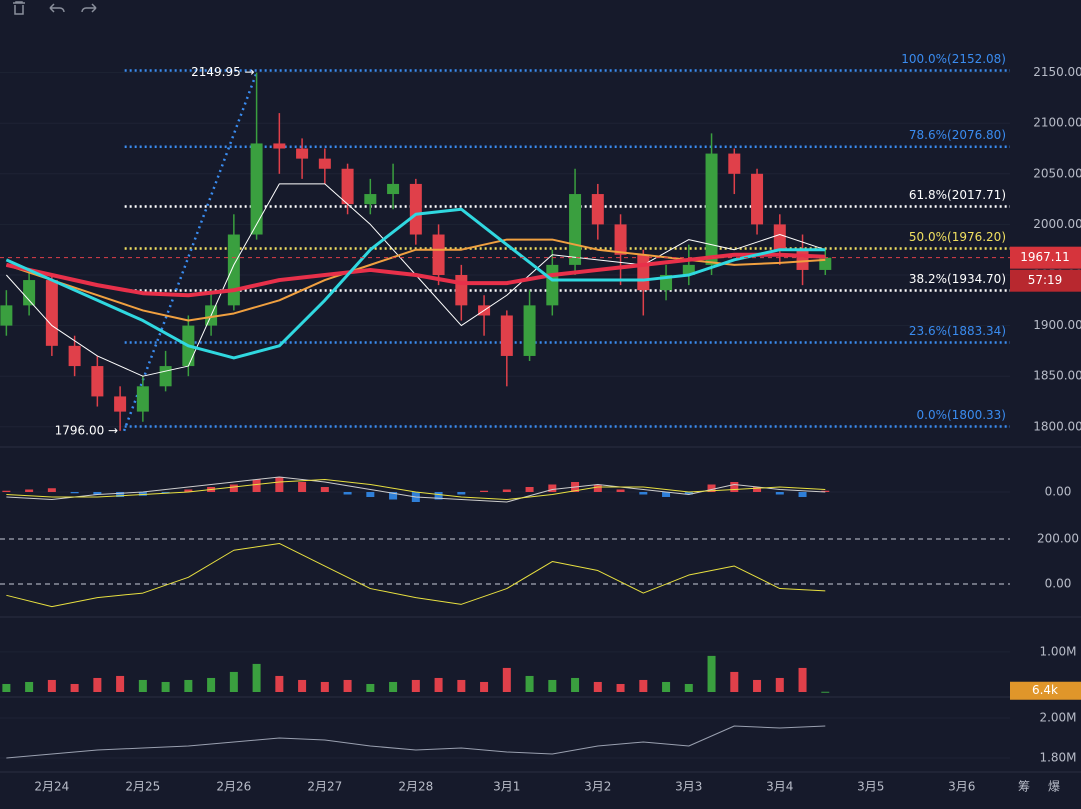 The image size is (1081, 809). I want to click on y-tick-label: 2150.00, so click(1057, 72).